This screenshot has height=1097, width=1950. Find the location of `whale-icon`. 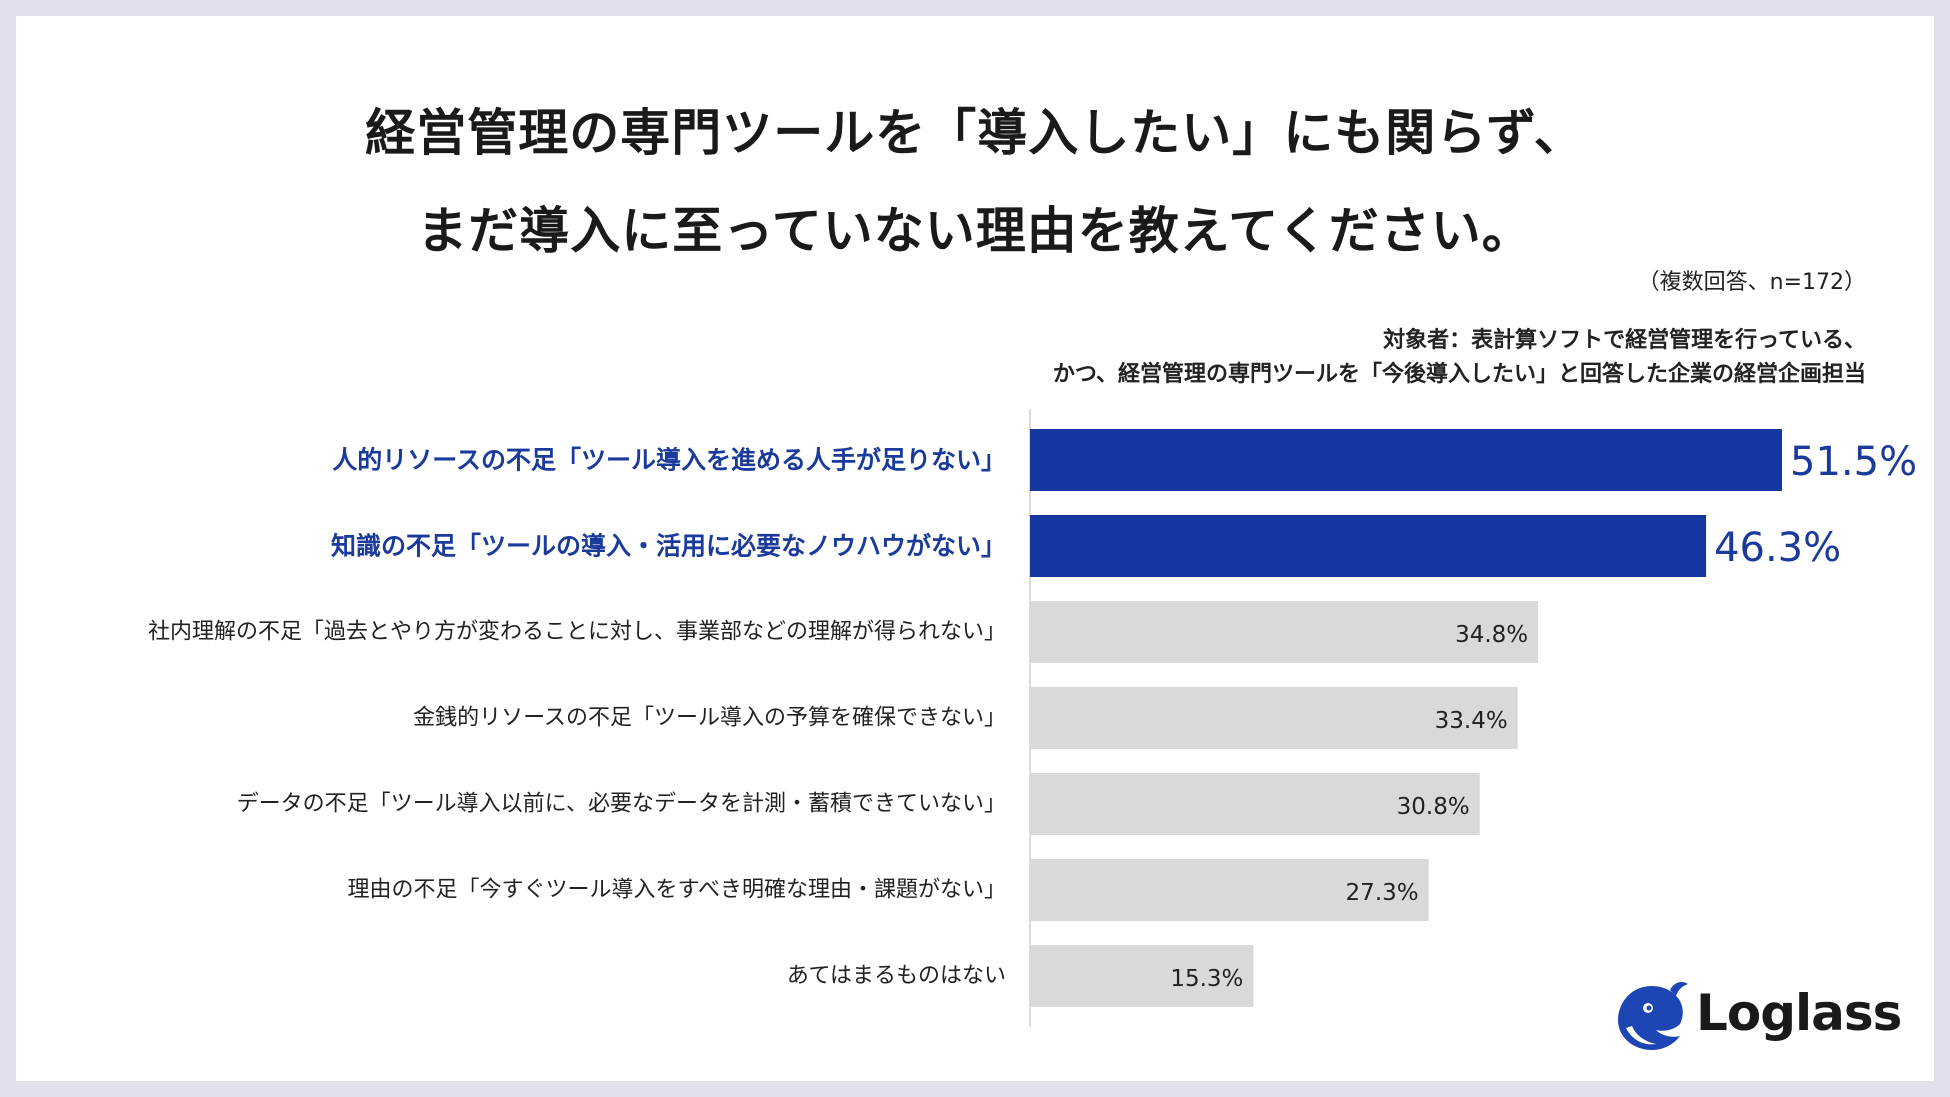

whale-icon is located at coordinates (1653, 1016).